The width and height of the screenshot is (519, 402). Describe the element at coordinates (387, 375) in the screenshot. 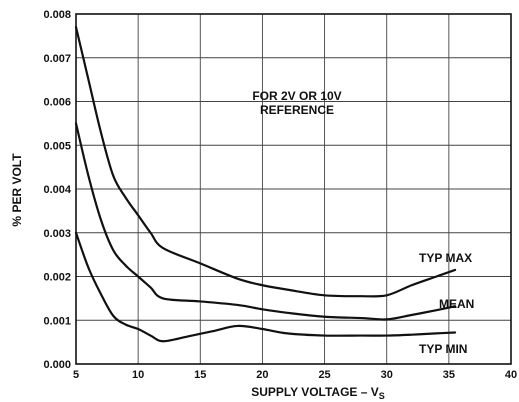

I see `x-tick-label: 30` at that location.